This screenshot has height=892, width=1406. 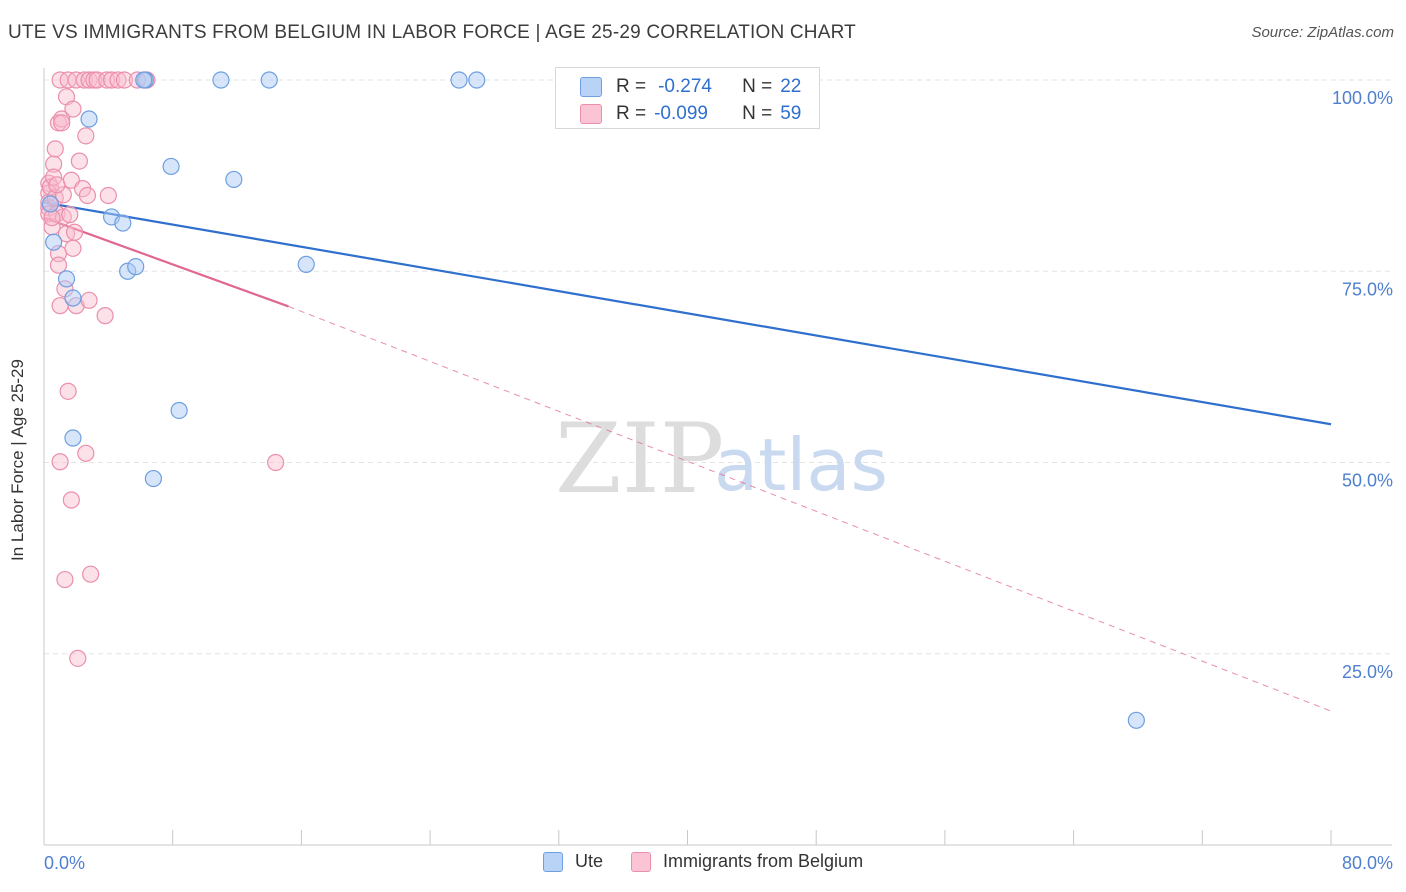 I want to click on ute-swatch, so click(x=591, y=87).